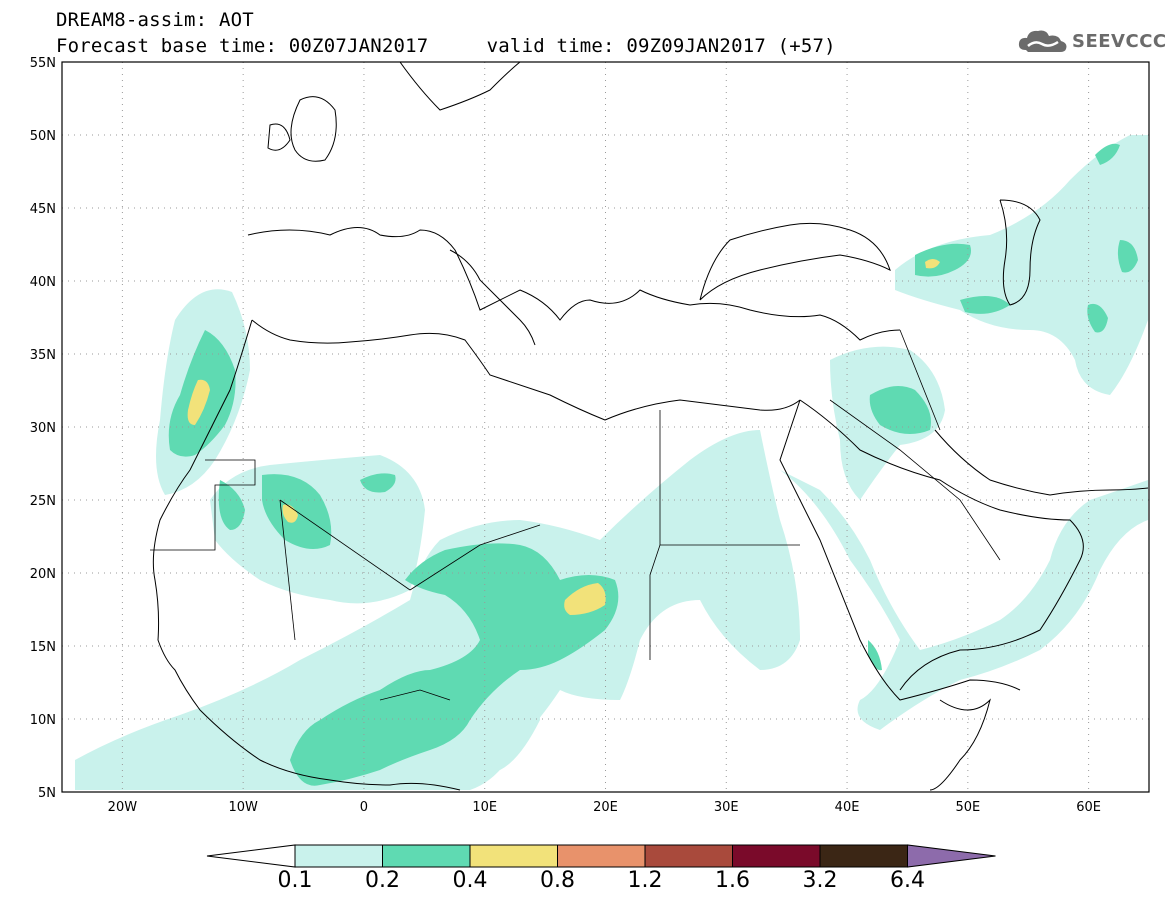 The image size is (1165, 905). What do you see at coordinates (243, 807) in the screenshot?
I see `lon-tick-label: 10W` at bounding box center [243, 807].